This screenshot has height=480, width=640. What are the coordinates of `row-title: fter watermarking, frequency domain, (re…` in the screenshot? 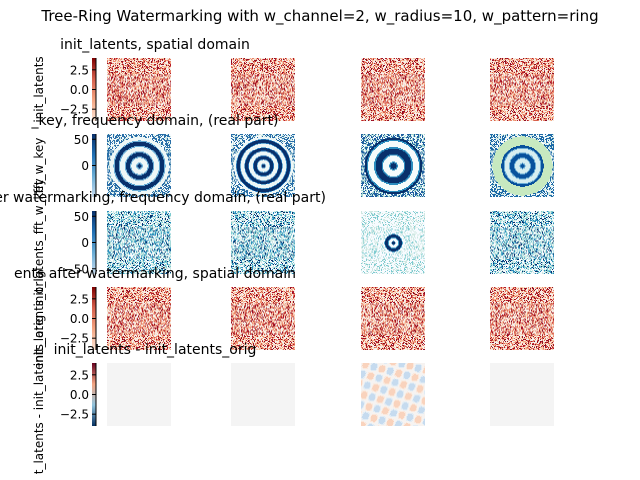 It's located at (163, 198).